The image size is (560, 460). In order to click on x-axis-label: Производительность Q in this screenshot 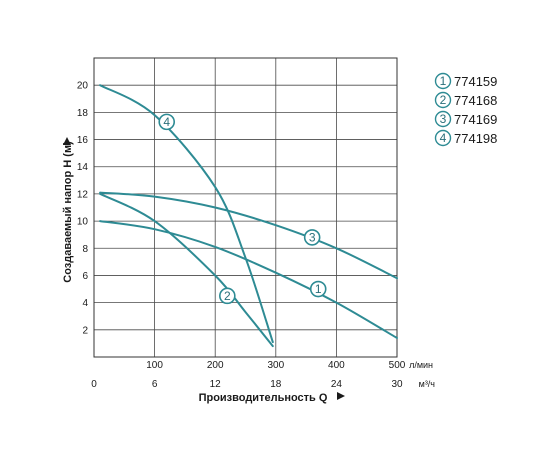, I will do `click(263, 398)`.